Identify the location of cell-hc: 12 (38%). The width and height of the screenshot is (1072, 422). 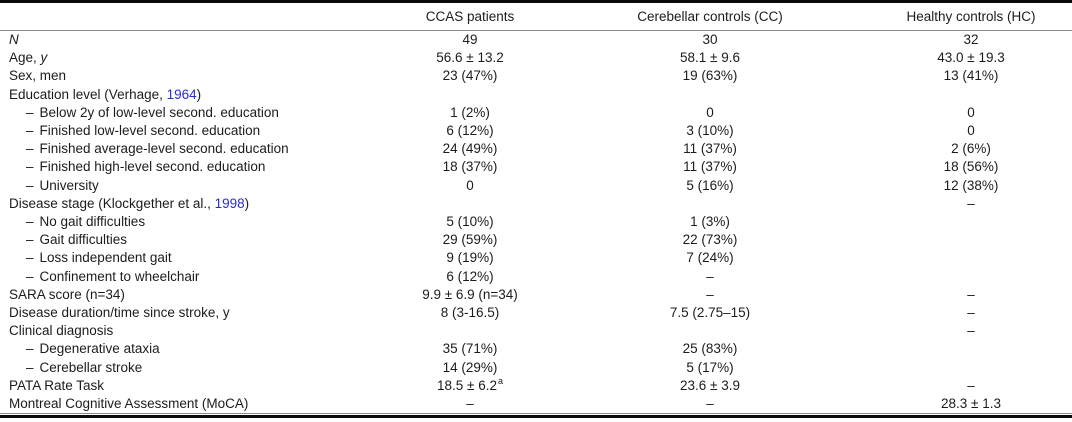
(971, 185).